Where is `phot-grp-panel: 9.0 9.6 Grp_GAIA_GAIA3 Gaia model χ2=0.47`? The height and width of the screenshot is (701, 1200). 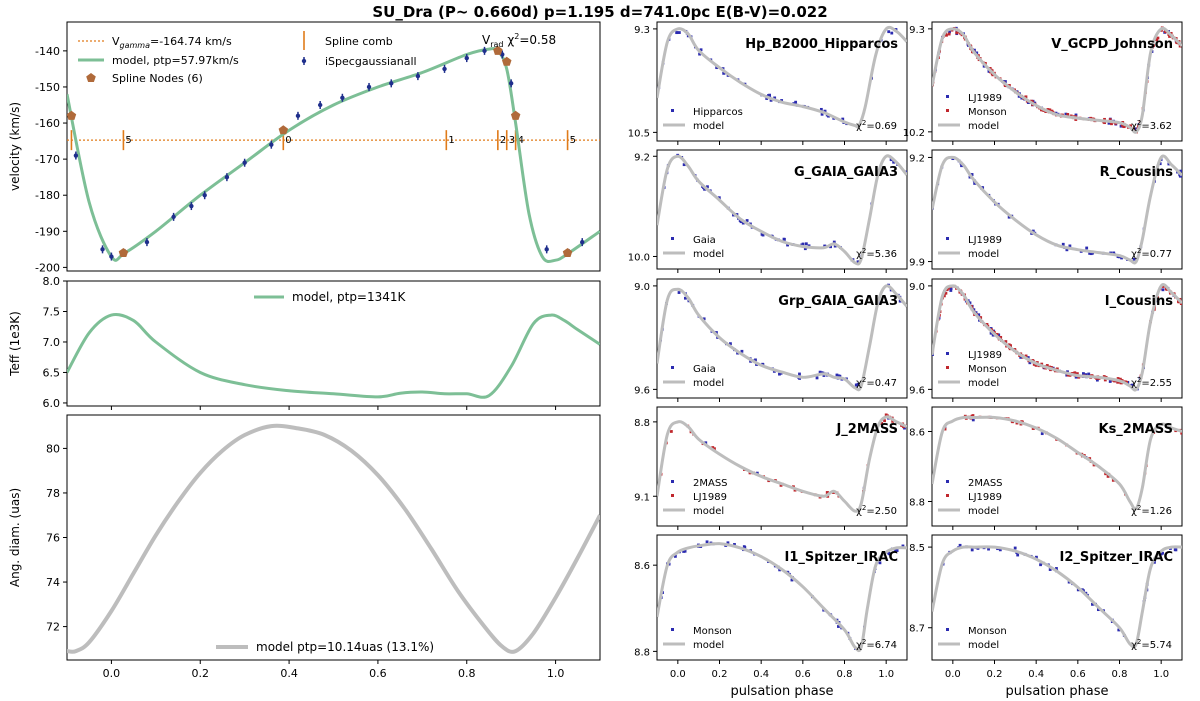
phot-grp-panel: 9.0 9.6 Grp_GAIA_GAIA3 Gaia model χ2=0.47 is located at coordinates (771, 340).